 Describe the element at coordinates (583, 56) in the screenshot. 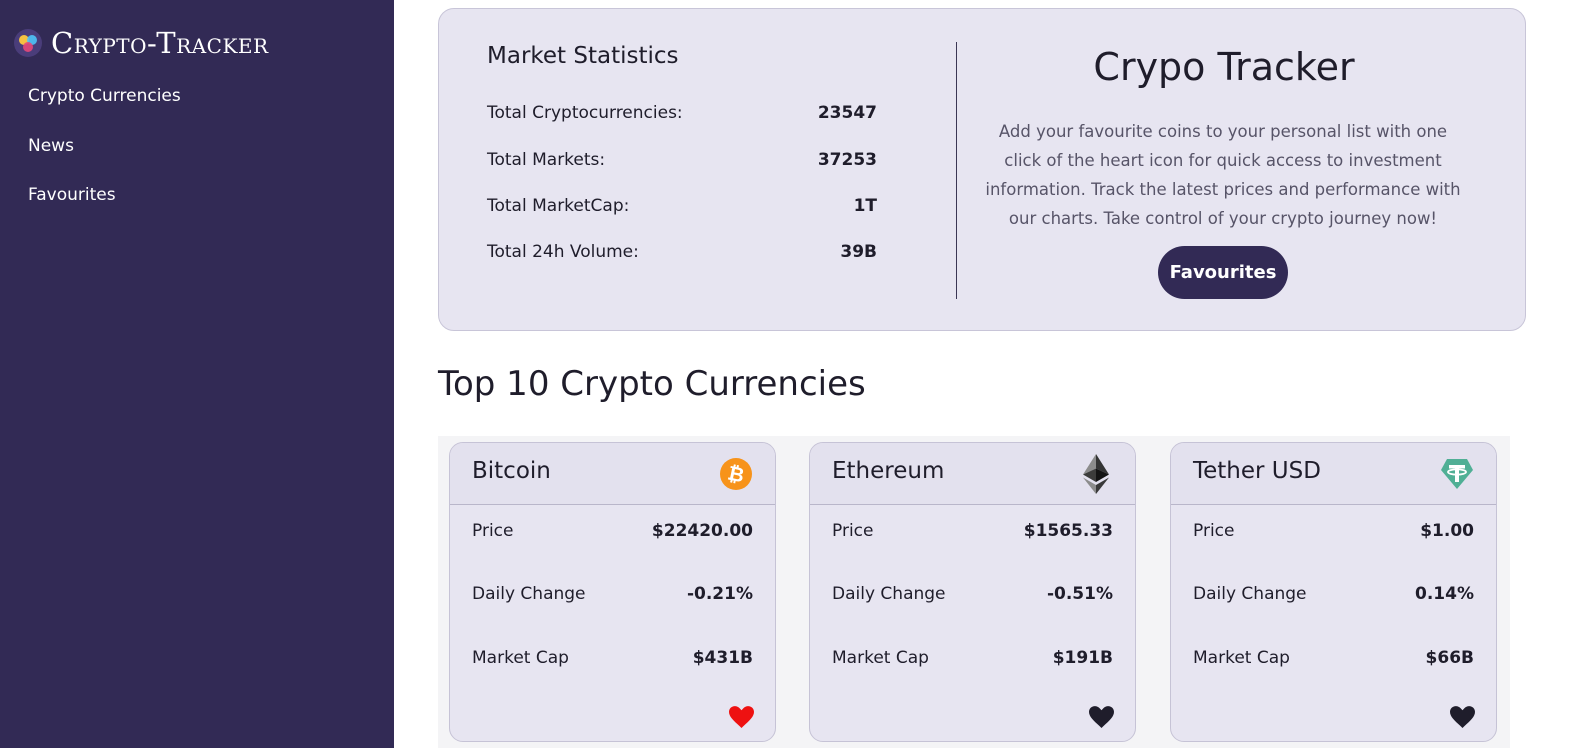

I see `market-stats-heading: Market Statistics` at that location.